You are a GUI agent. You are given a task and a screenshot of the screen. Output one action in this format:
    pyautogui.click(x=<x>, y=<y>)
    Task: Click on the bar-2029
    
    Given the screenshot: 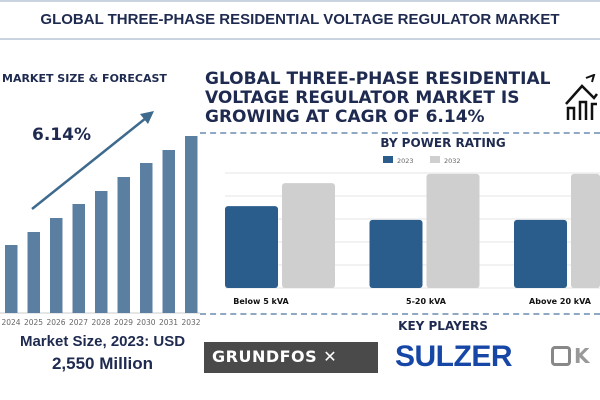 What is the action you would take?
    pyautogui.click(x=123, y=245)
    